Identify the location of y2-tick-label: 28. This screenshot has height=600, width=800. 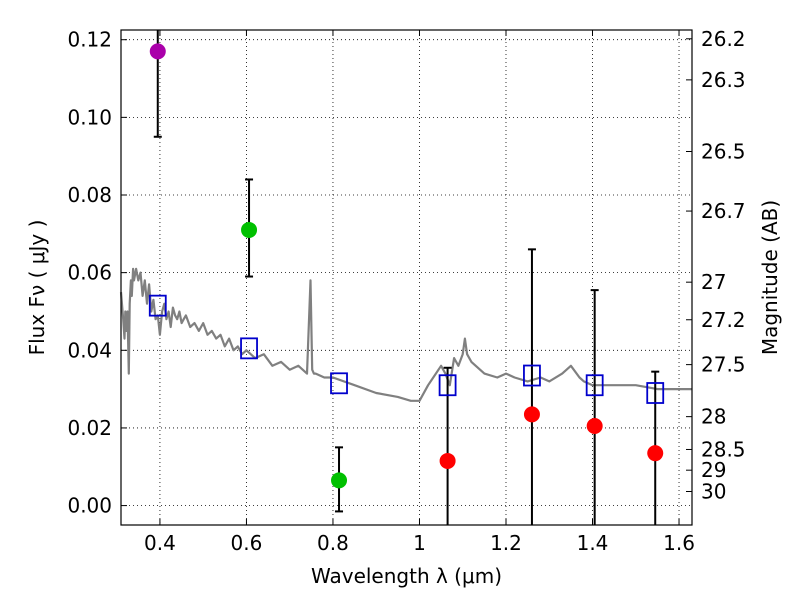
(713, 417).